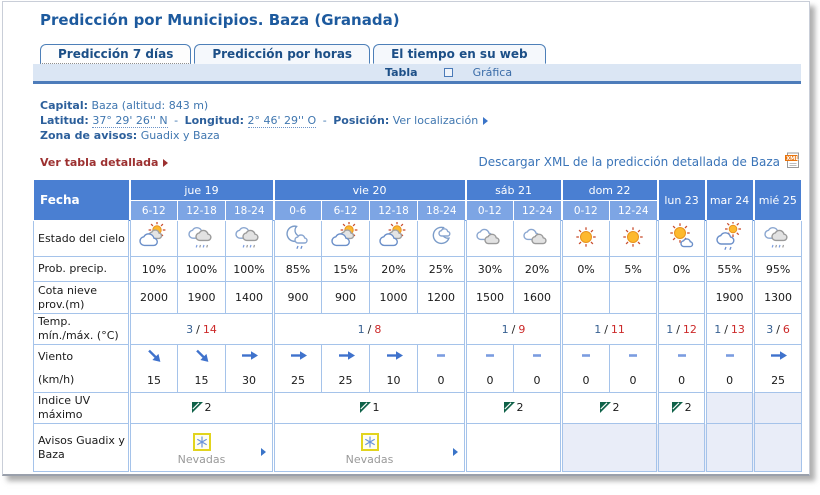 Image resolution: width=820 pixels, height=495 pixels. I want to click on cota-nieve-cell: 1900, so click(729, 297).